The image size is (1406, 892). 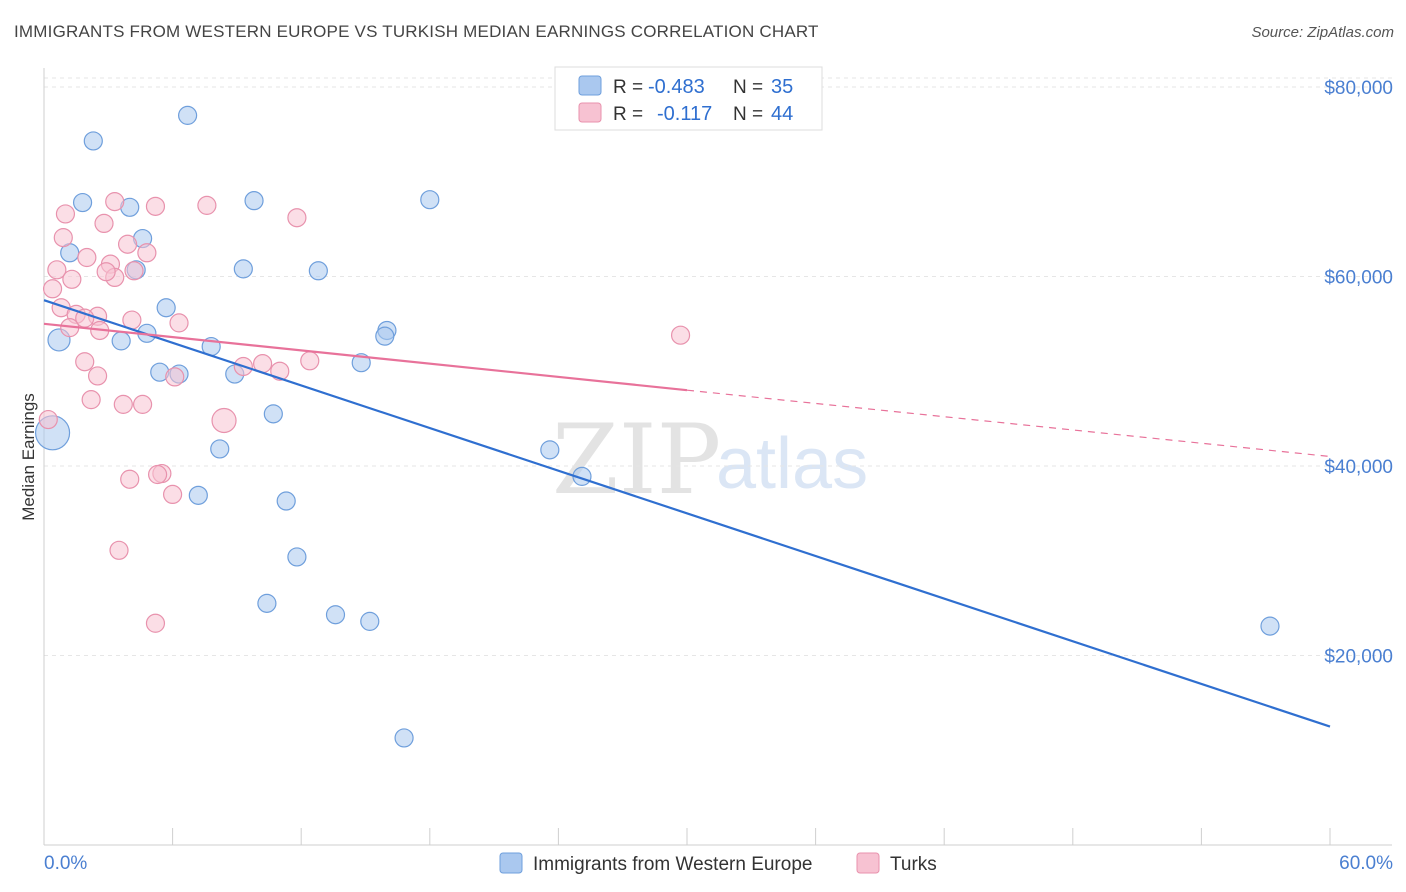 What do you see at coordinates (684, 114) in the screenshot?
I see `legend-r-value-2: -0.117` at bounding box center [684, 114].